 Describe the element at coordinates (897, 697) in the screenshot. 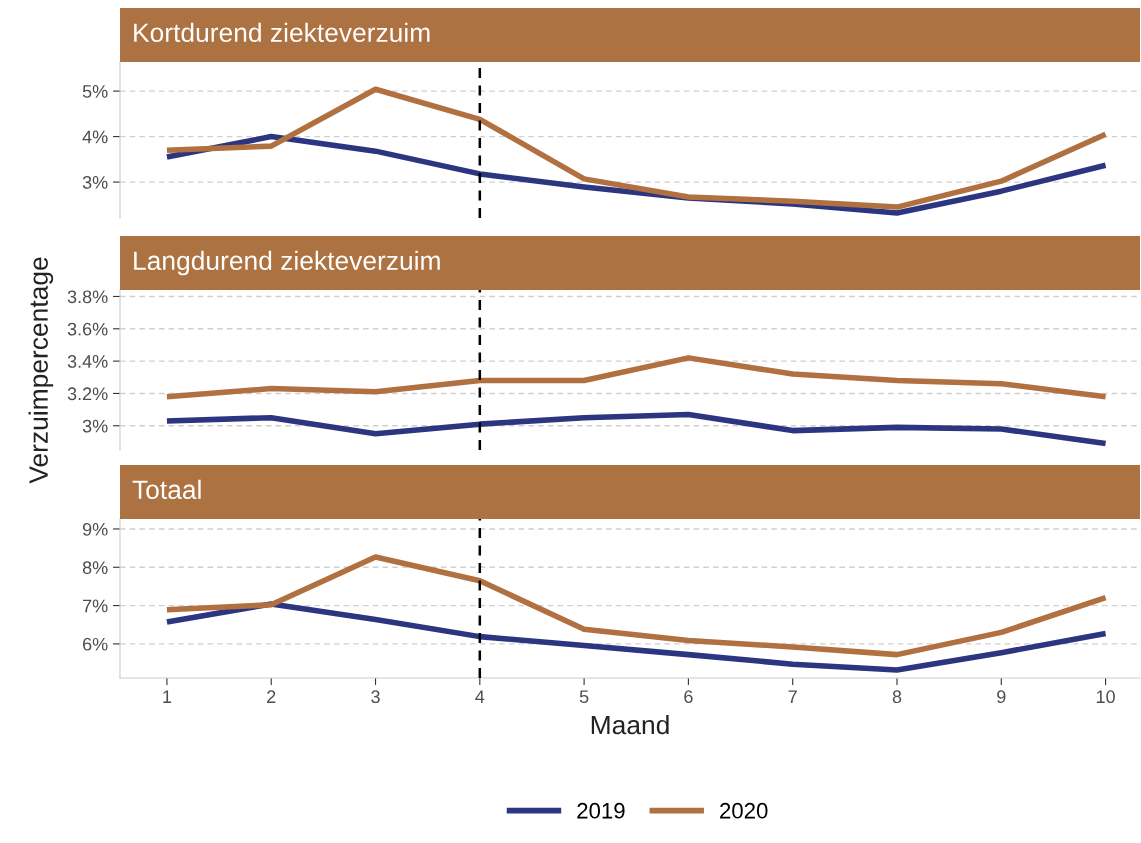

I see `x-tick-label: 8` at that location.